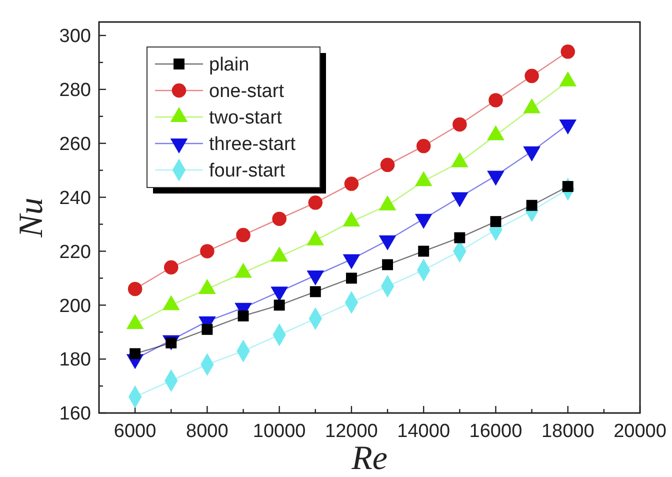 The image size is (672, 477). I want to click on x-tick-label: 6000, so click(135, 431).